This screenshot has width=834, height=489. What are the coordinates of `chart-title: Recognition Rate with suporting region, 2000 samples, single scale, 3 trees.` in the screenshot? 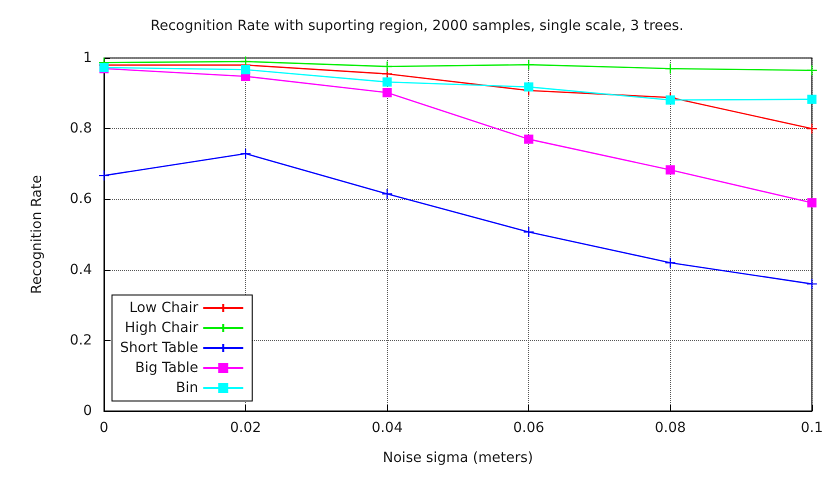 It's located at (417, 26).